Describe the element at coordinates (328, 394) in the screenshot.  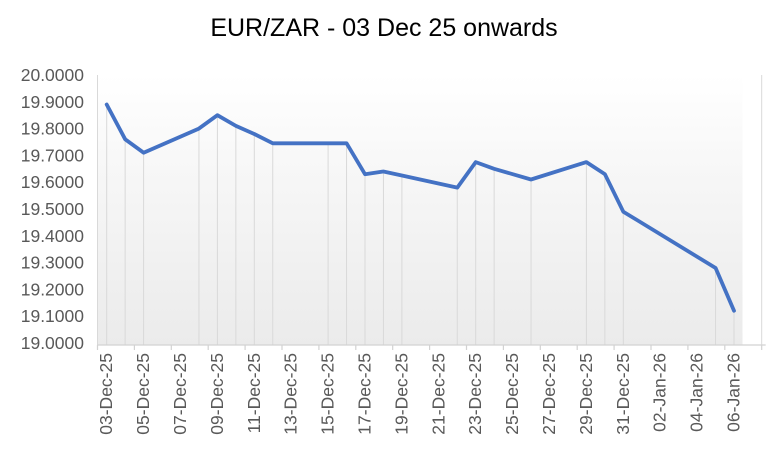
I see `x-axis-tick-label: 15-Dec-25` at that location.